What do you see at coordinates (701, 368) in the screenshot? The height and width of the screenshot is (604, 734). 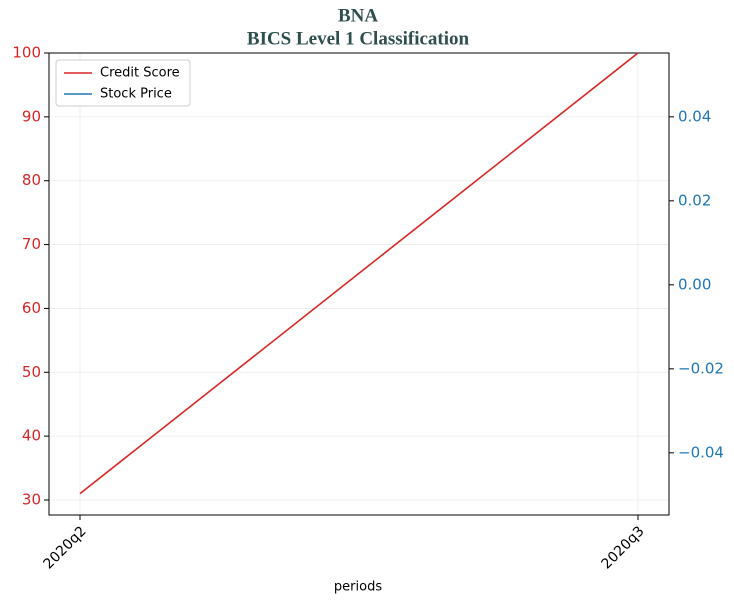 I see `y2-tick-label: −0.02` at bounding box center [701, 368].